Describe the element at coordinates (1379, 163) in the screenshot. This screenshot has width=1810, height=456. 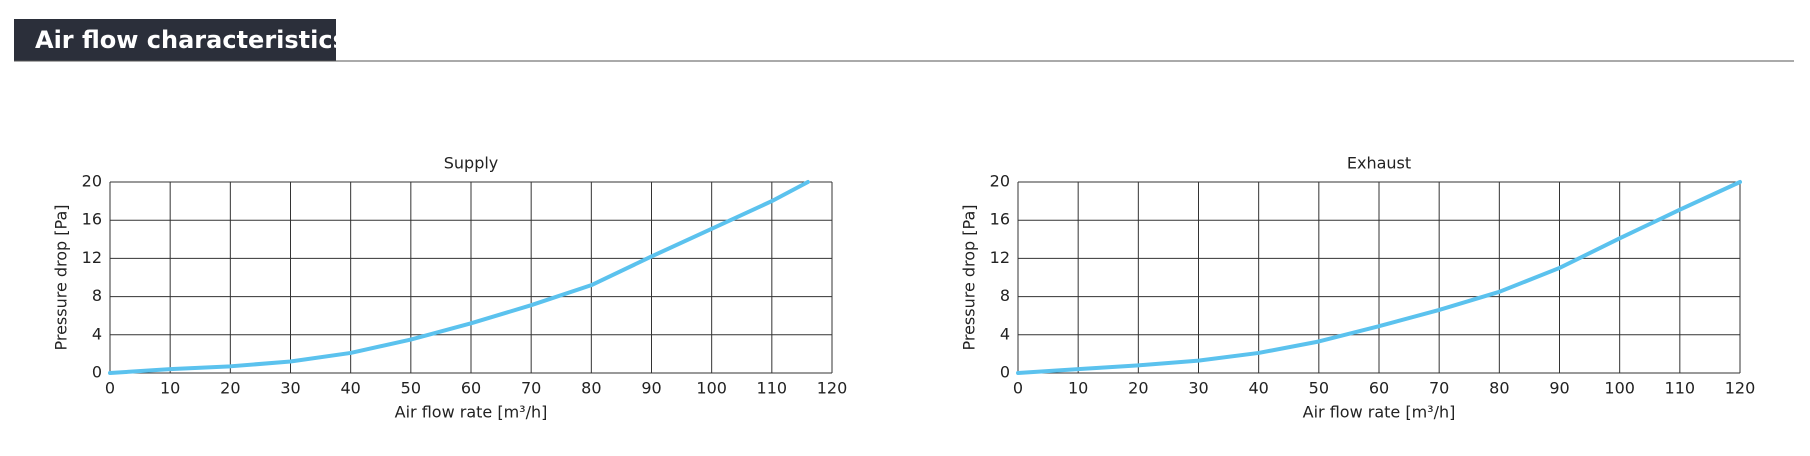
I see `chart-title: Exhaust` at that location.